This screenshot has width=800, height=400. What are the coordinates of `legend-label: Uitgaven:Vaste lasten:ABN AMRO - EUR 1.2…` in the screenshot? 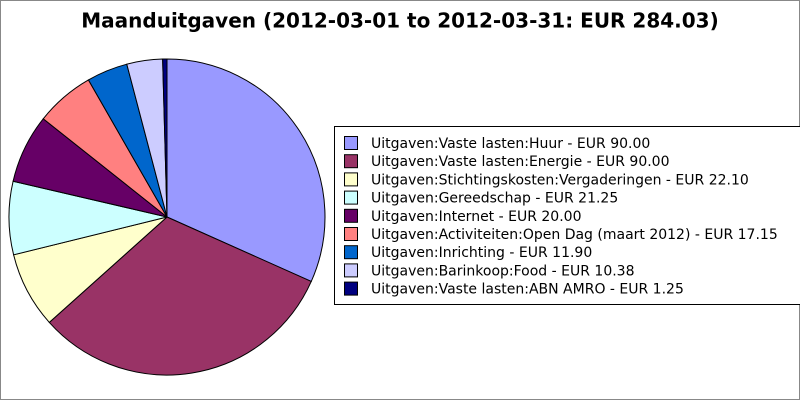 It's located at (527, 290).